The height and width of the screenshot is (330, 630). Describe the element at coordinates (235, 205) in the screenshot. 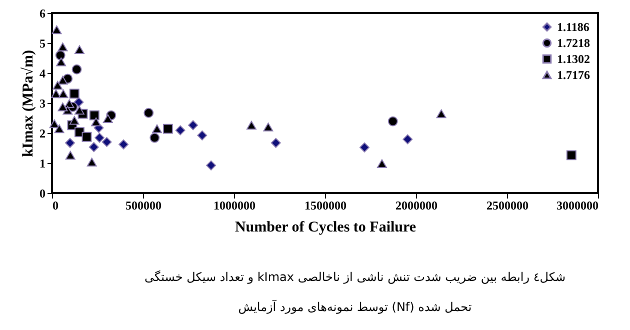

I see `x-tick-label: 1000000` at that location.